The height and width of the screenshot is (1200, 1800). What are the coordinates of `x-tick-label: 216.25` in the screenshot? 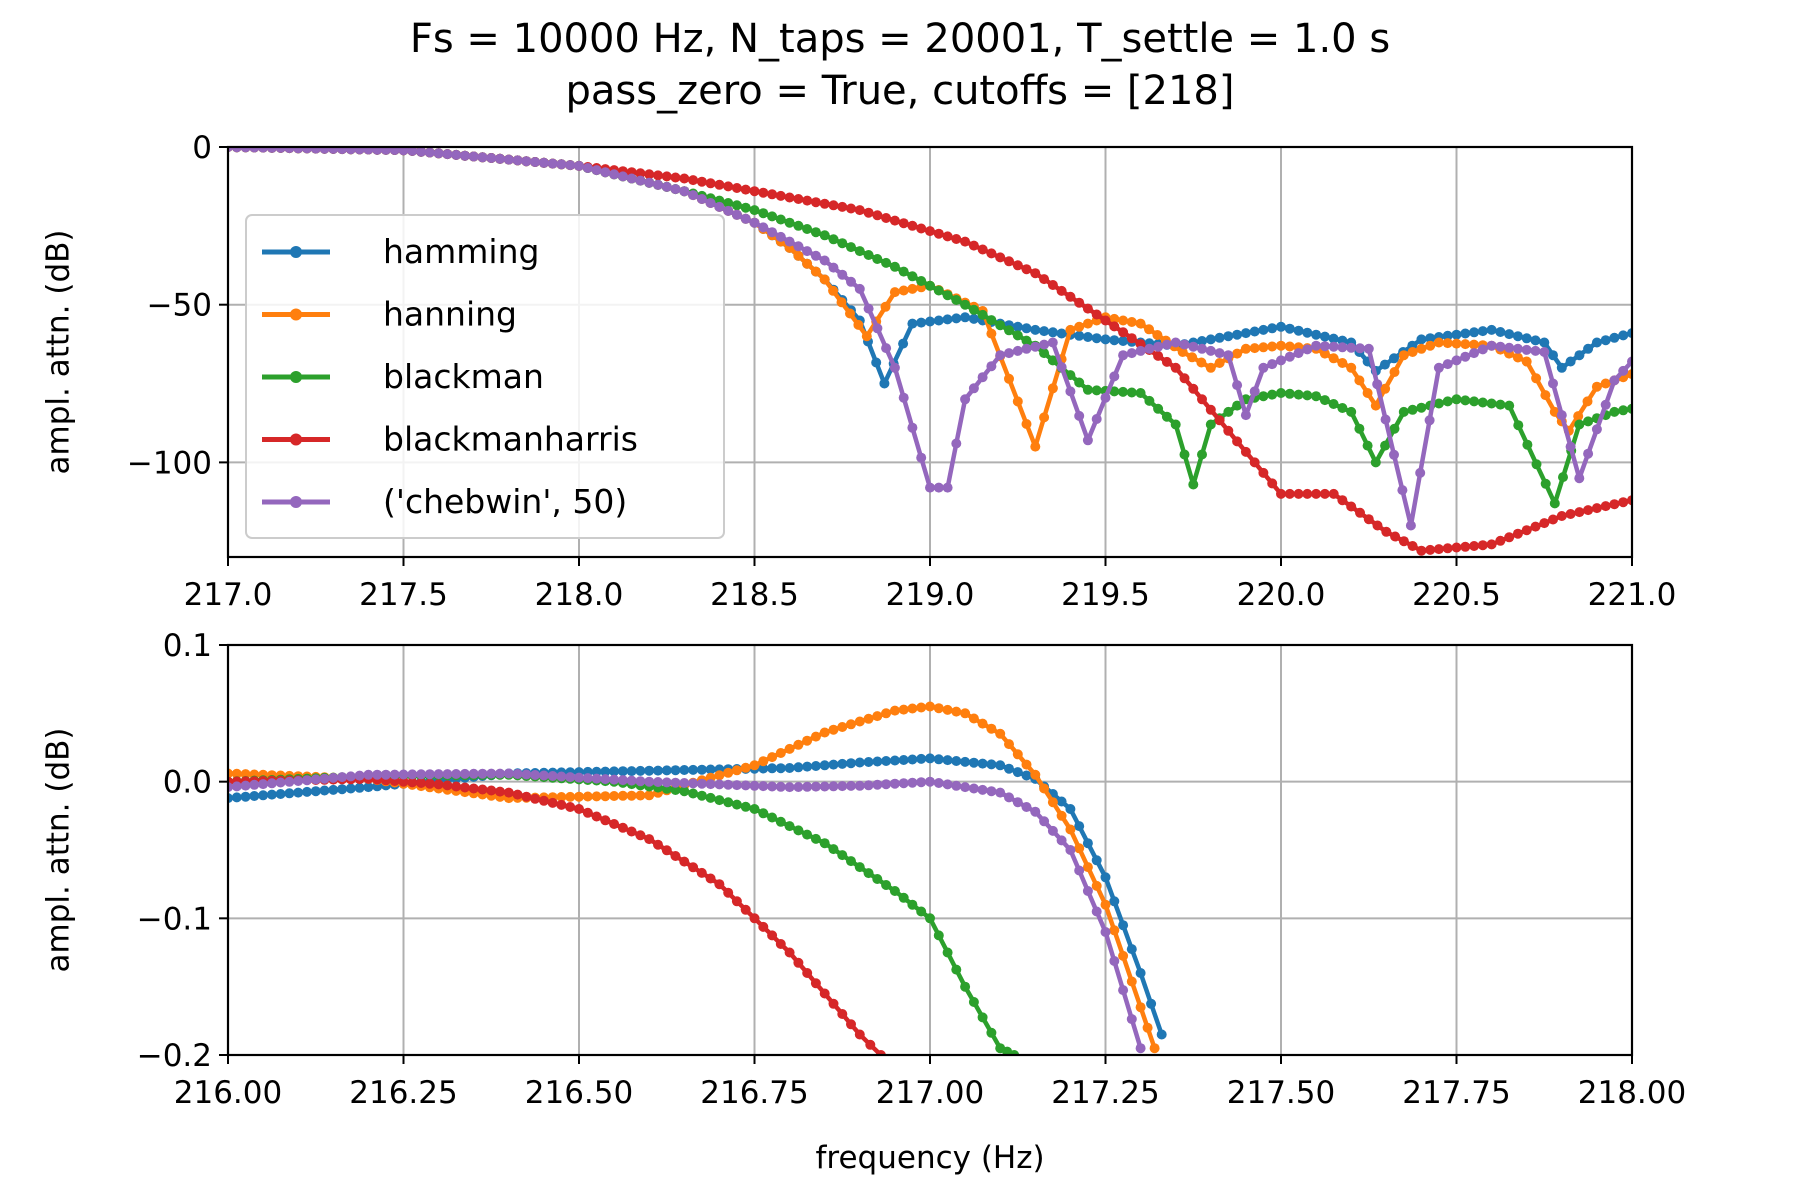 It's located at (403, 1093).